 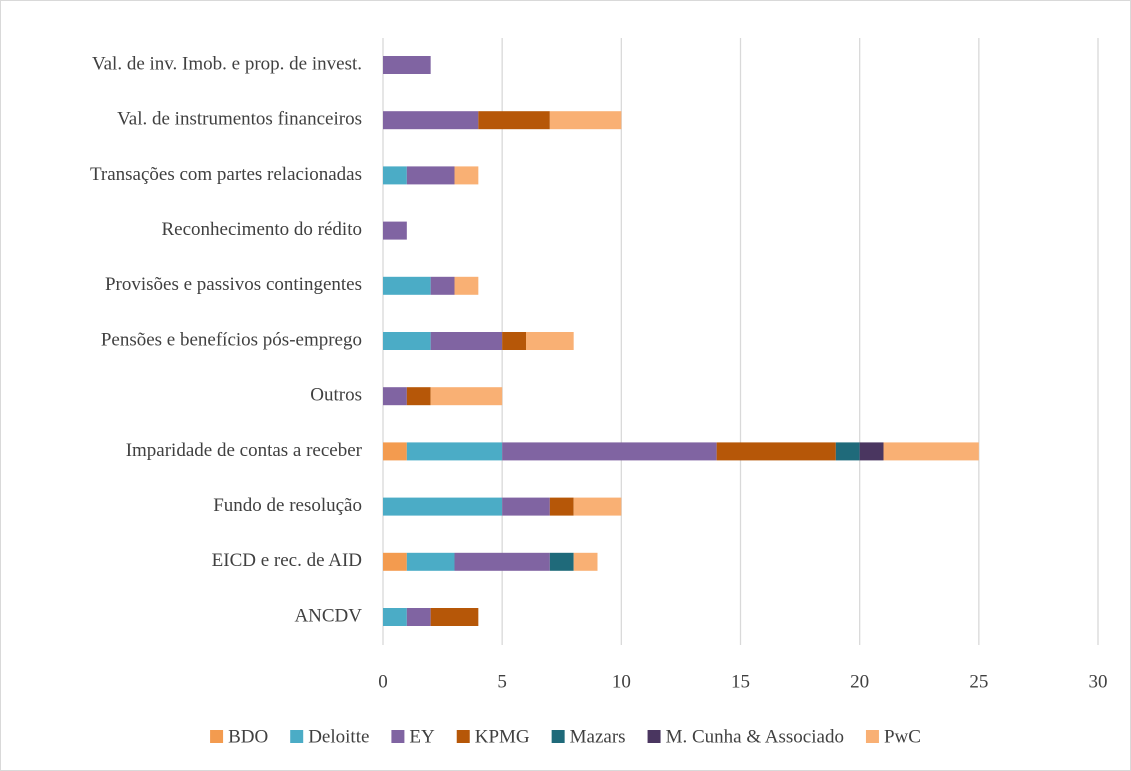 I want to click on legend-label: Deloitte, so click(x=338, y=736).